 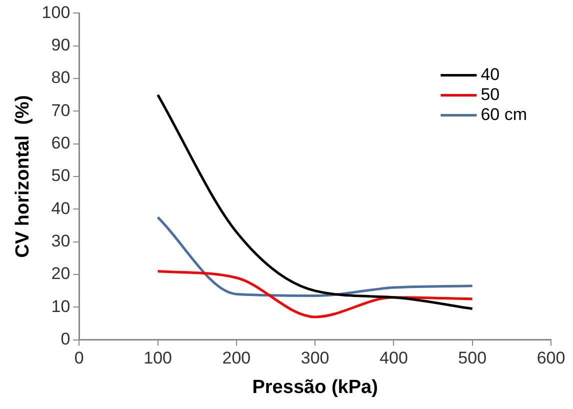 I want to click on x-axis-title: Pressão (kPa), so click(x=315, y=387).